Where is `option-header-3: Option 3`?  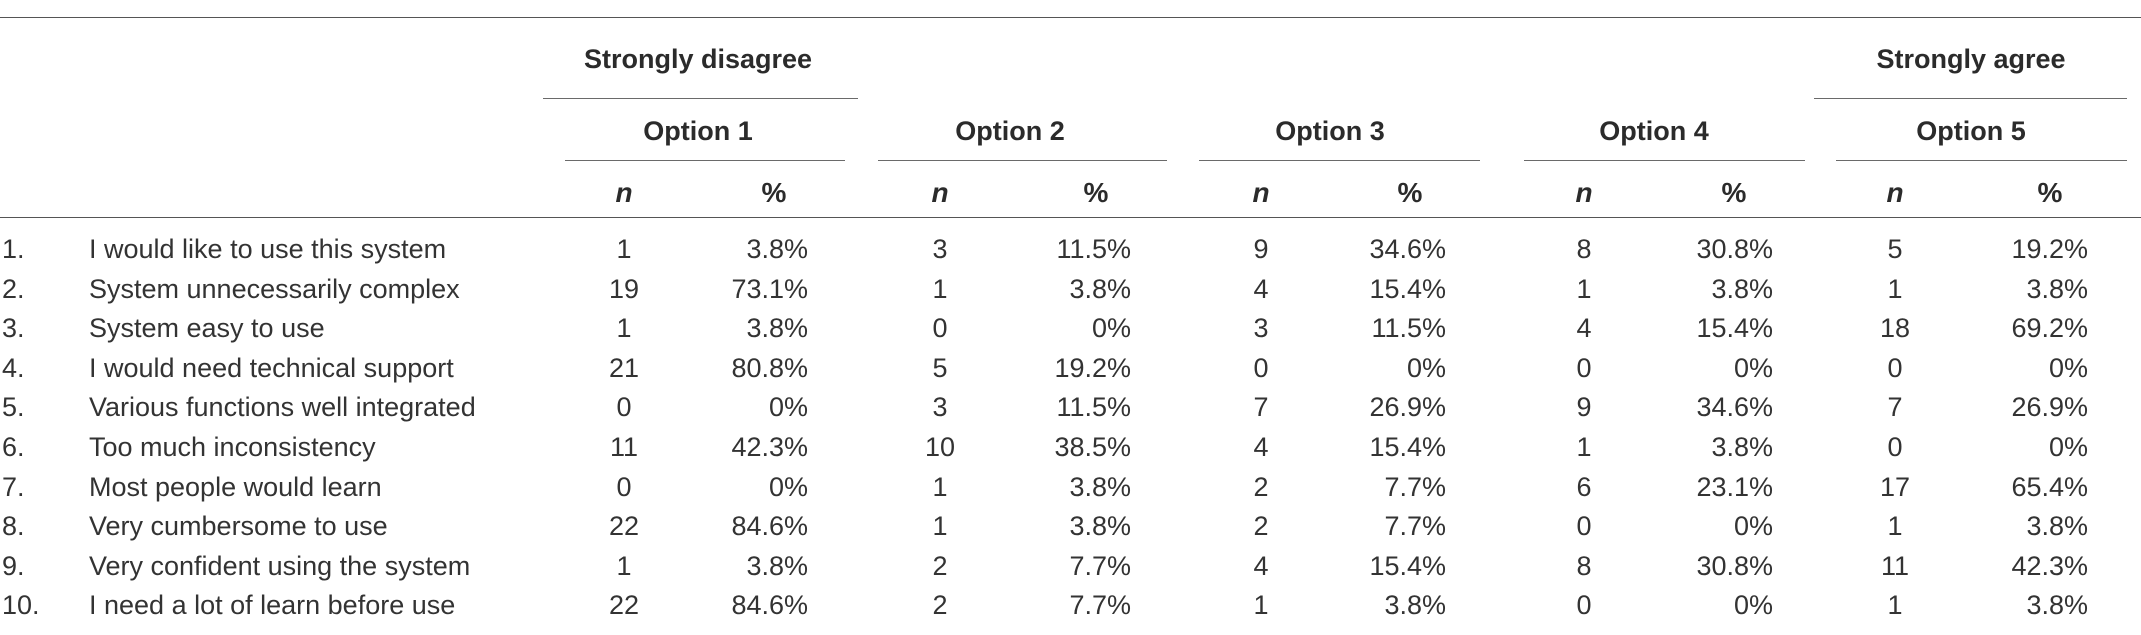 option-header-3: Option 3 is located at coordinates (1330, 131).